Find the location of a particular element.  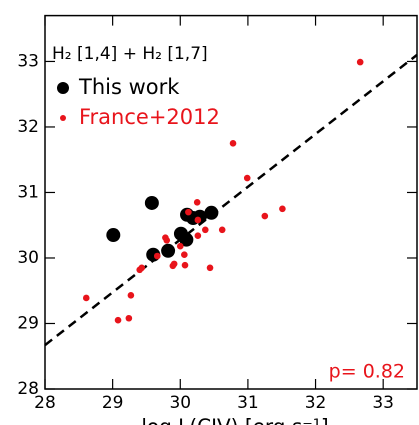

y-tick-label: 28 is located at coordinates (28, 389).